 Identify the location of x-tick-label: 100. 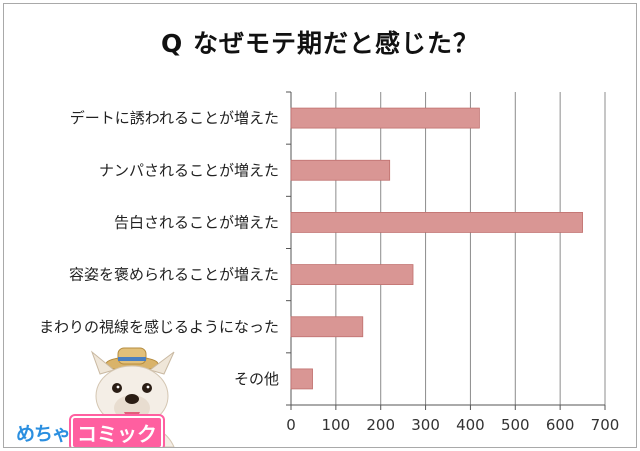
(336, 425).